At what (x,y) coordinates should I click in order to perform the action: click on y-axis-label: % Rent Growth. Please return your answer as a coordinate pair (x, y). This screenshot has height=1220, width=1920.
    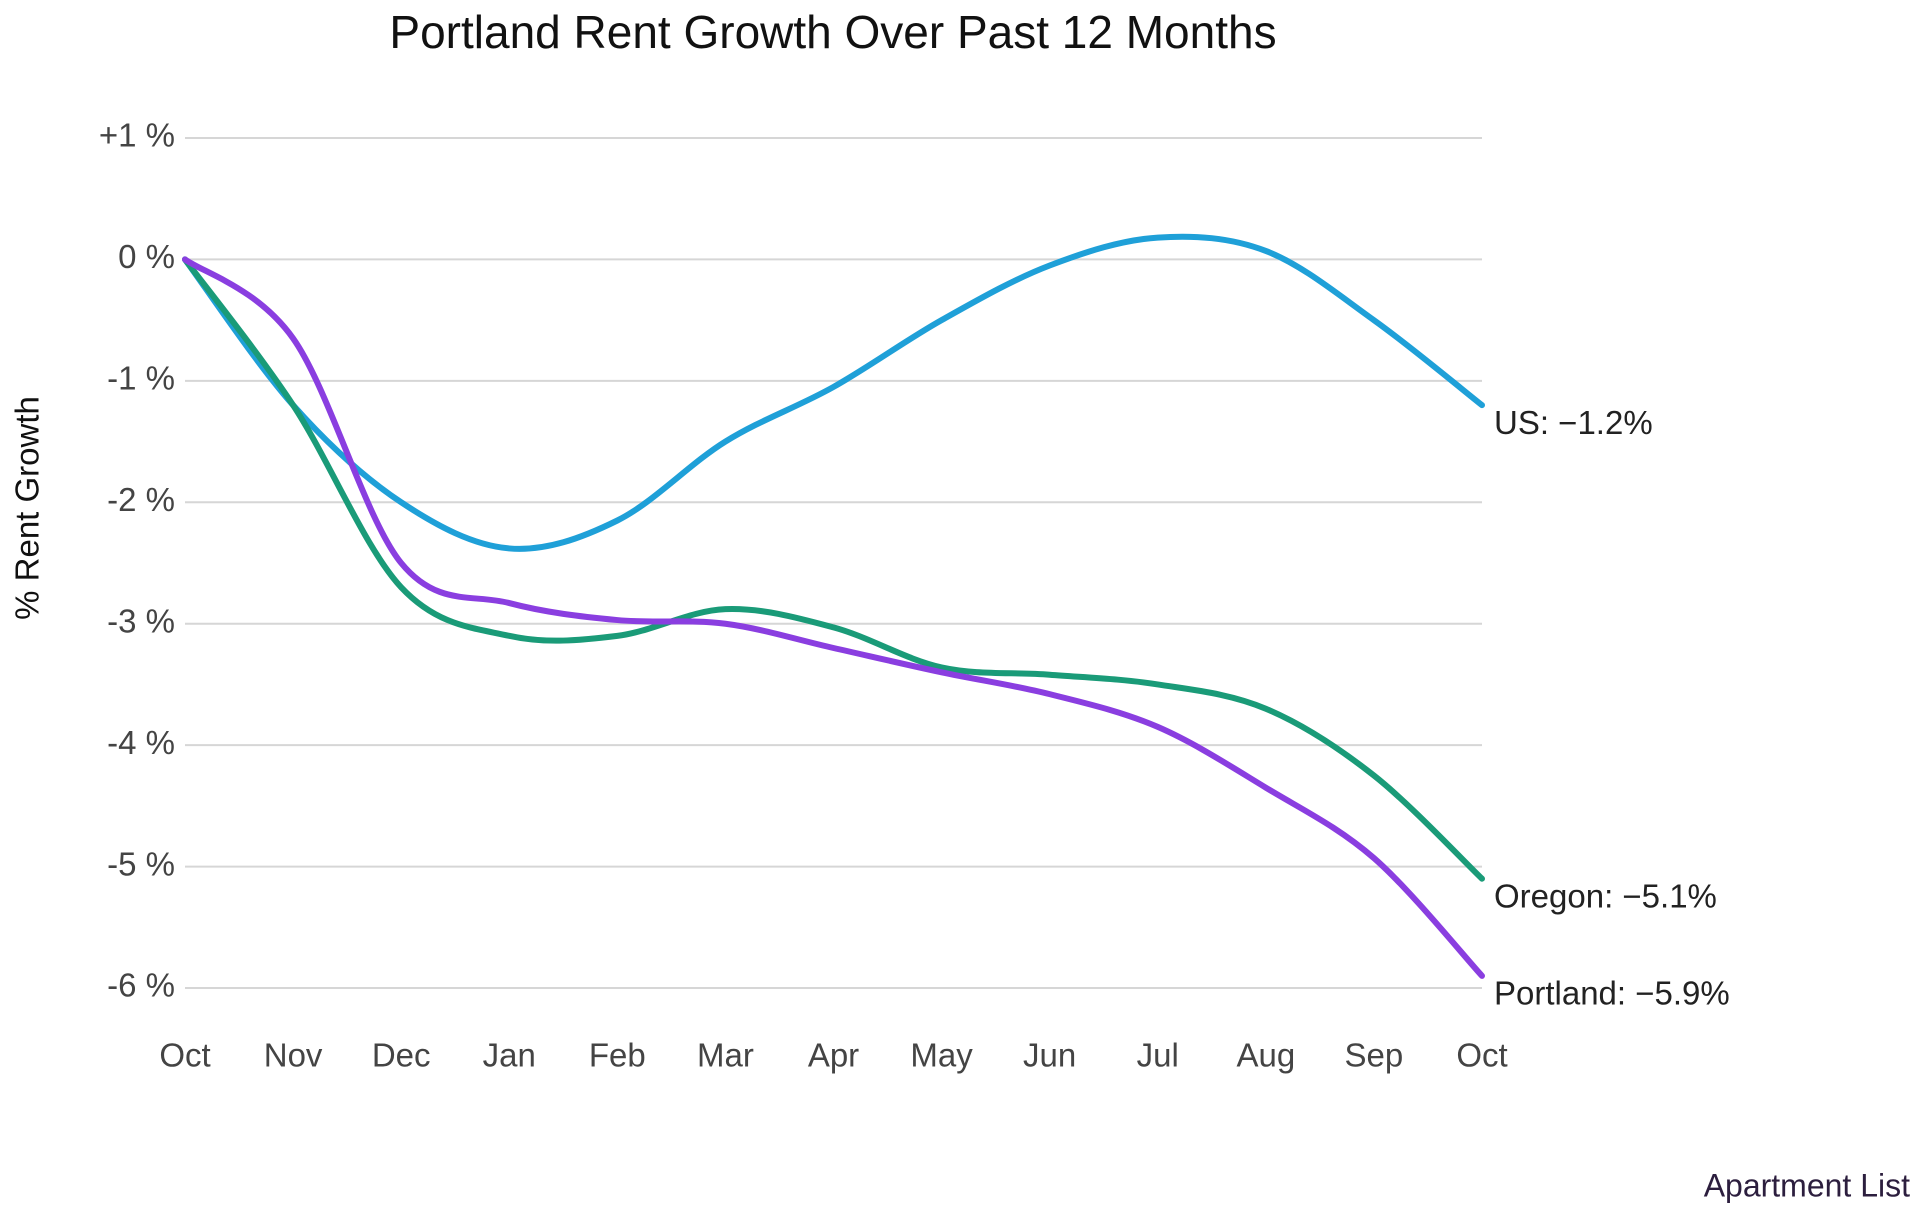
    Looking at the image, I should click on (27, 508).